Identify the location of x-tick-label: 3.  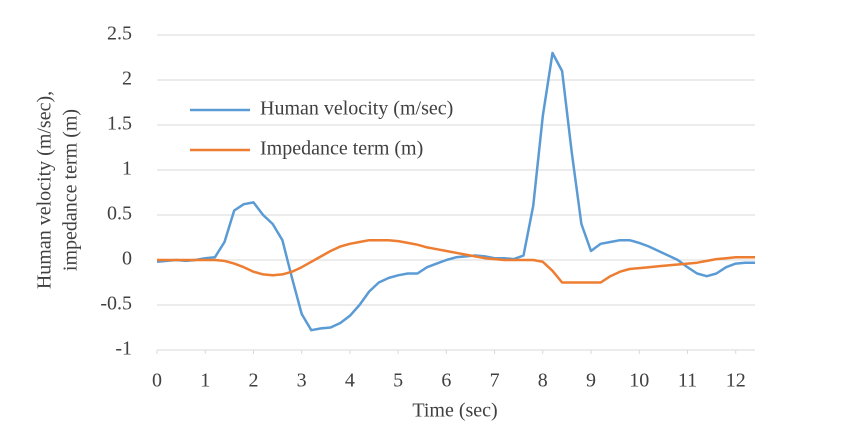
(302, 381).